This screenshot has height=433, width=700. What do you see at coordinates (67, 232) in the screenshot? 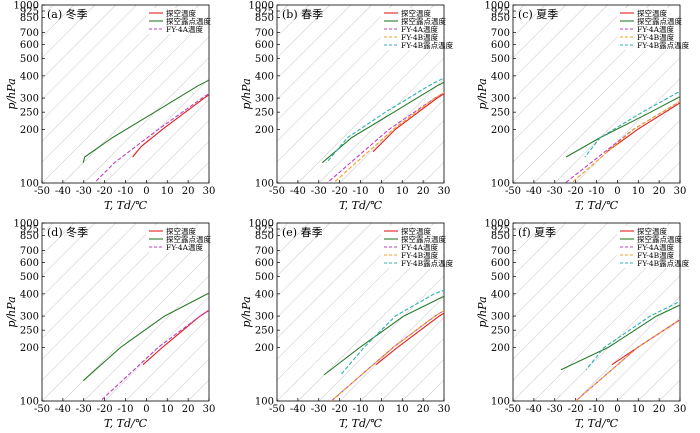
I see `panel-title: (d) 冬季` at bounding box center [67, 232].